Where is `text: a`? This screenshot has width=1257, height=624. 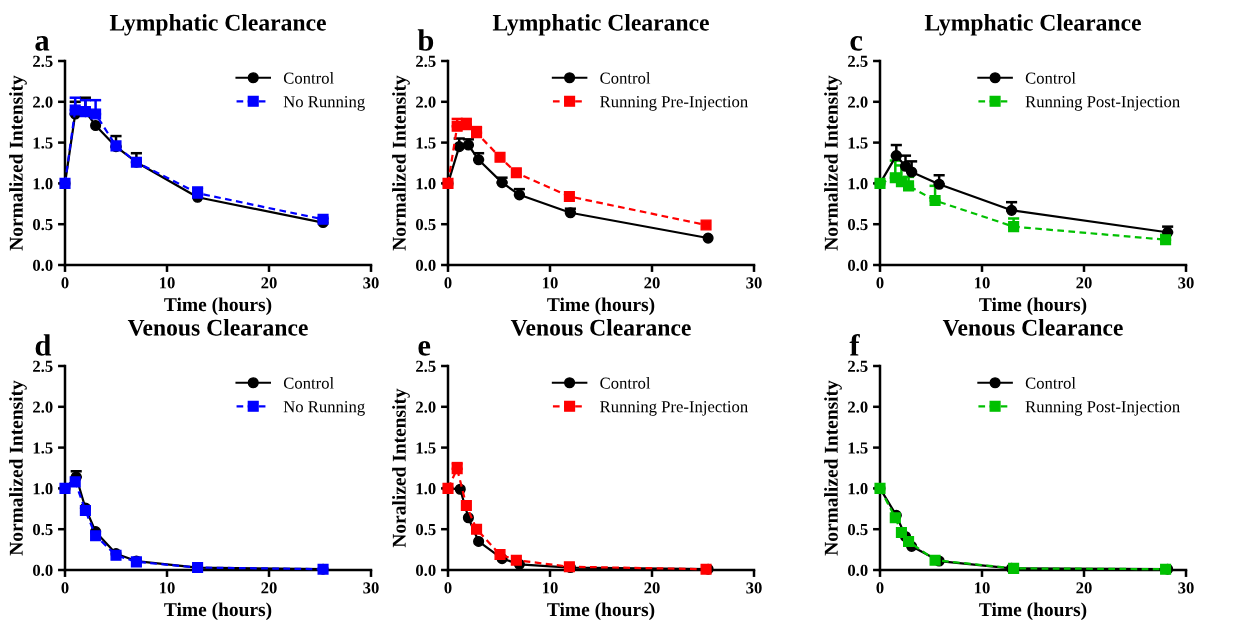 text: a is located at coordinates (42, 43).